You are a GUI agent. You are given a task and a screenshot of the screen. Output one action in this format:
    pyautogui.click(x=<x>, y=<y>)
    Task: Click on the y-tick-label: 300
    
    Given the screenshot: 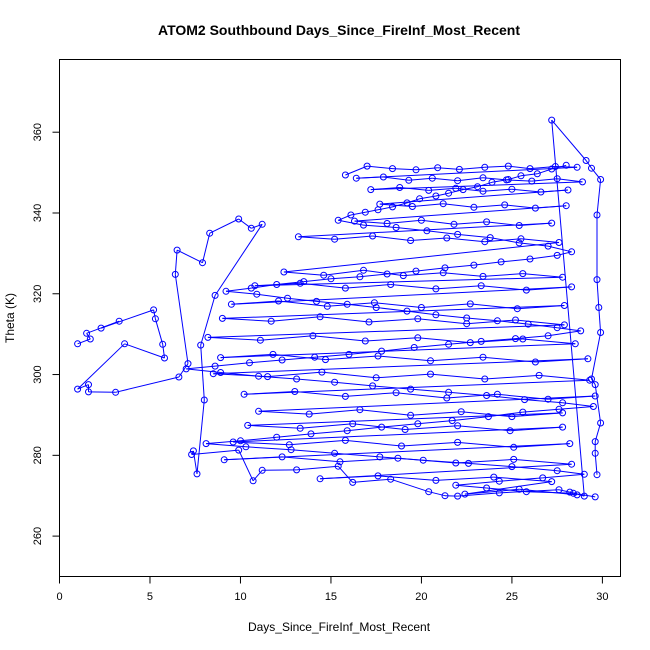 What is the action you would take?
    pyautogui.click(x=38, y=374)
    